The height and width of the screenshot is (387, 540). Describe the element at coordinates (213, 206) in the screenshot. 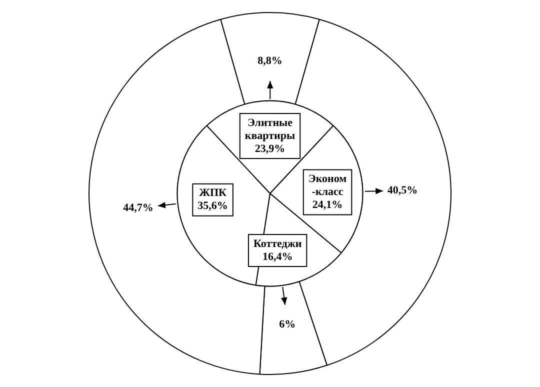

I see `data-label: 35,6%` at that location.